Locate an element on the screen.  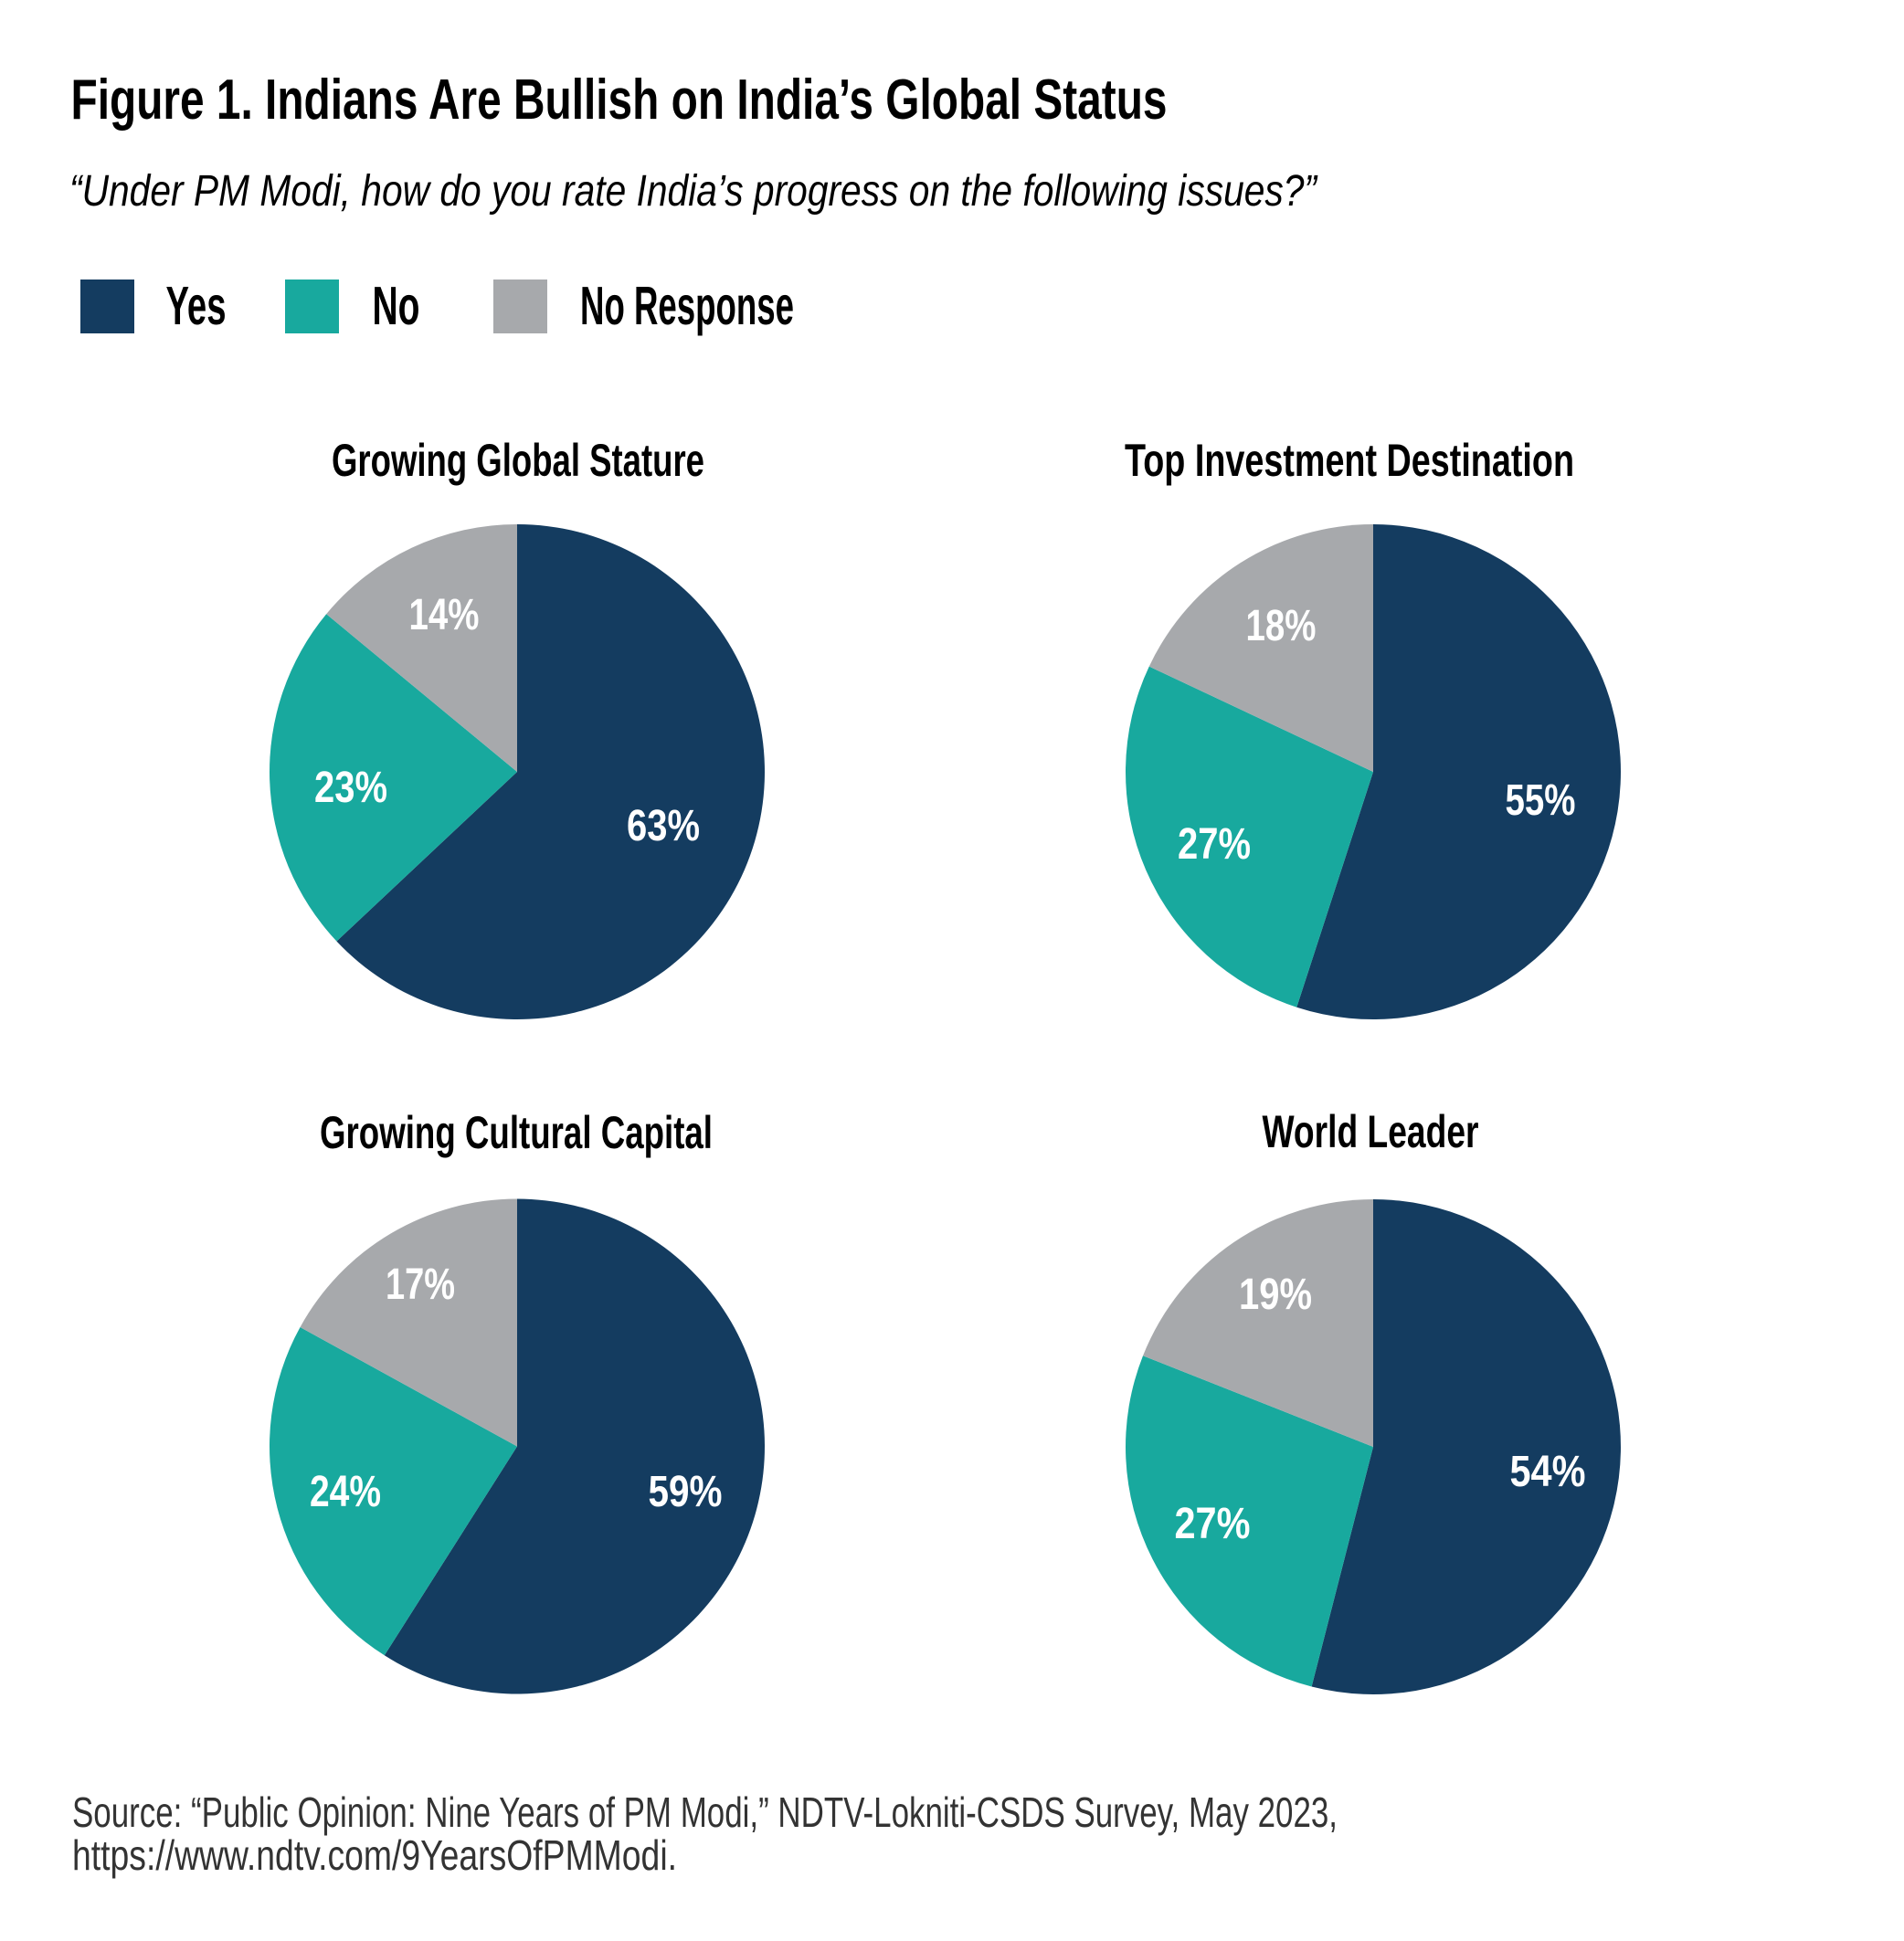
svg-text: 14% is located at coordinates (445, 615).